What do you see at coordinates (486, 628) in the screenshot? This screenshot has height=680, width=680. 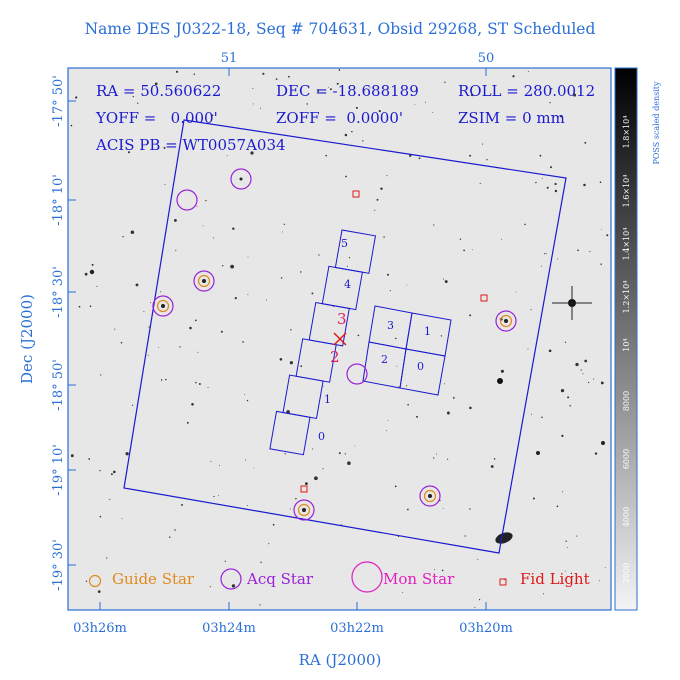 I see `bottom-tick-label: 03h20m` at bounding box center [486, 628].